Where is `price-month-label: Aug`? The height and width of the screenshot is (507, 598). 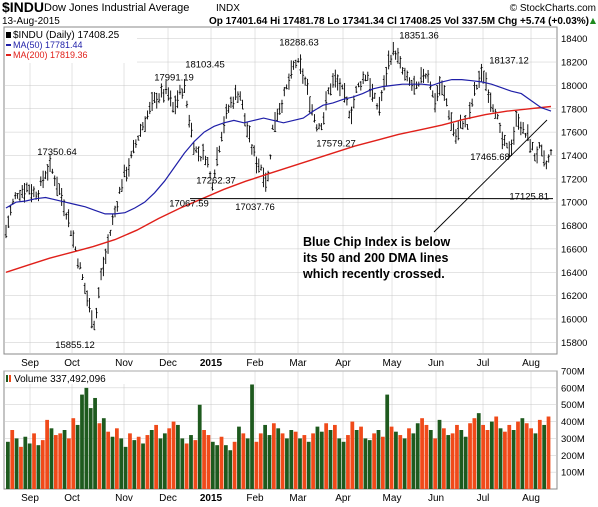
price-month-label: Aug is located at coordinates (531, 363).